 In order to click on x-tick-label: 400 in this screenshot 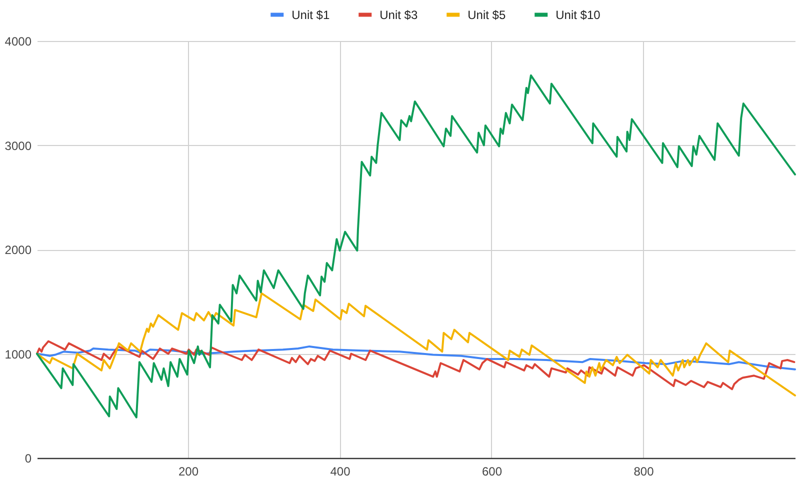, I will do `click(340, 471)`.